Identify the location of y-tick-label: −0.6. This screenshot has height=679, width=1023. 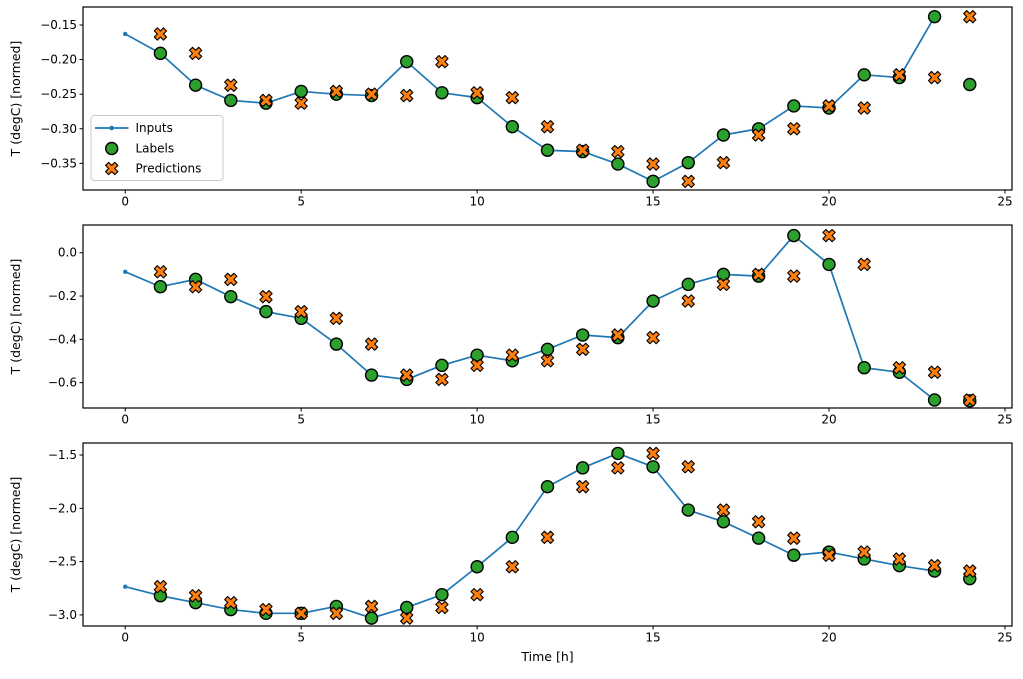
(62, 383).